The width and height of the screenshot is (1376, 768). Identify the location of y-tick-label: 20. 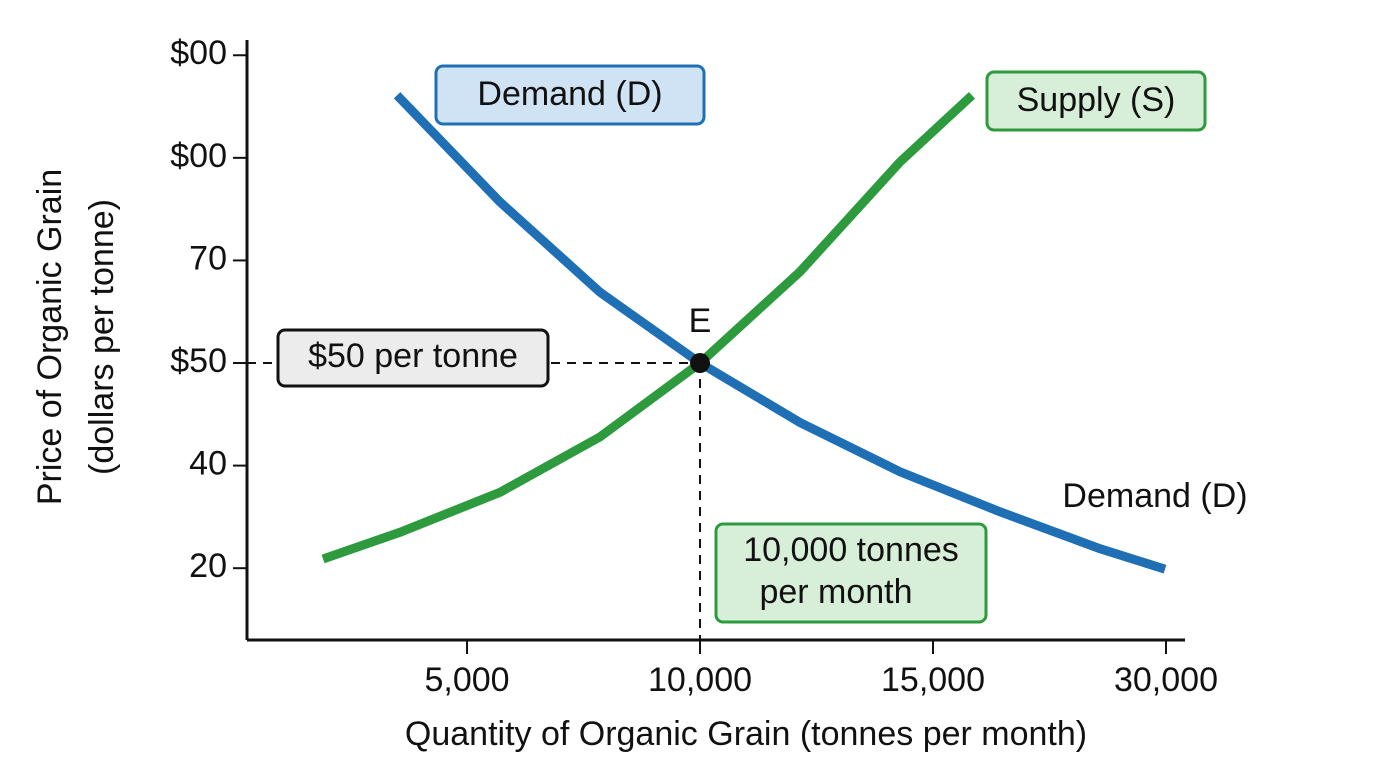
(208, 566).